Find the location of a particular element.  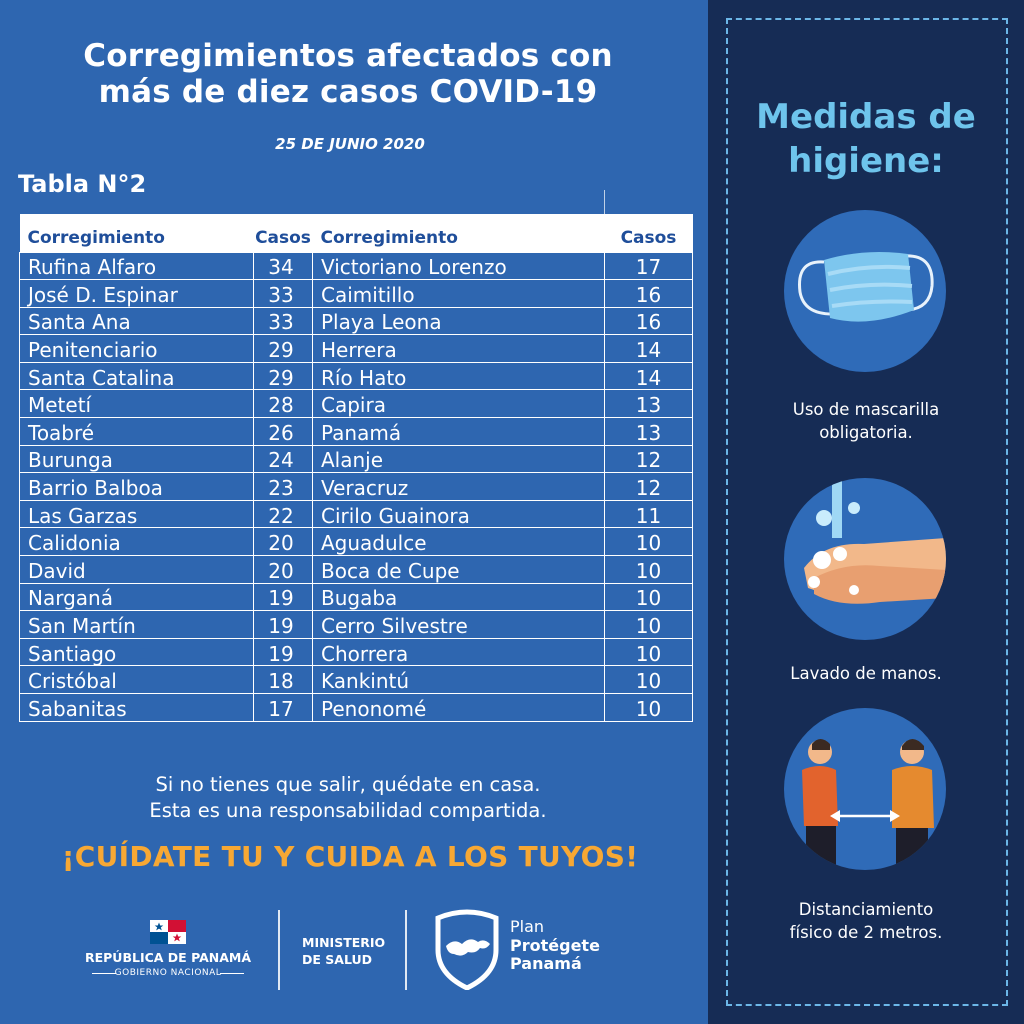

corregimiento-cell: Cristóbal is located at coordinates (136, 679).